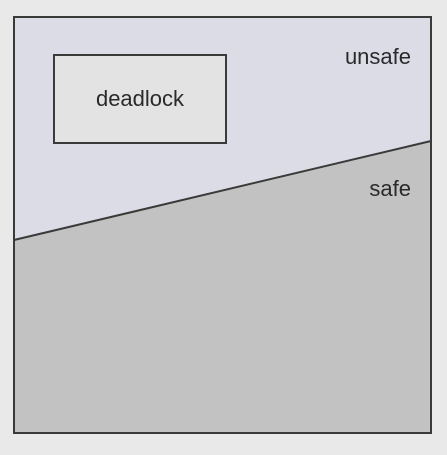 The height and width of the screenshot is (455, 447). I want to click on unsafe-label: unsafe, so click(377, 56).